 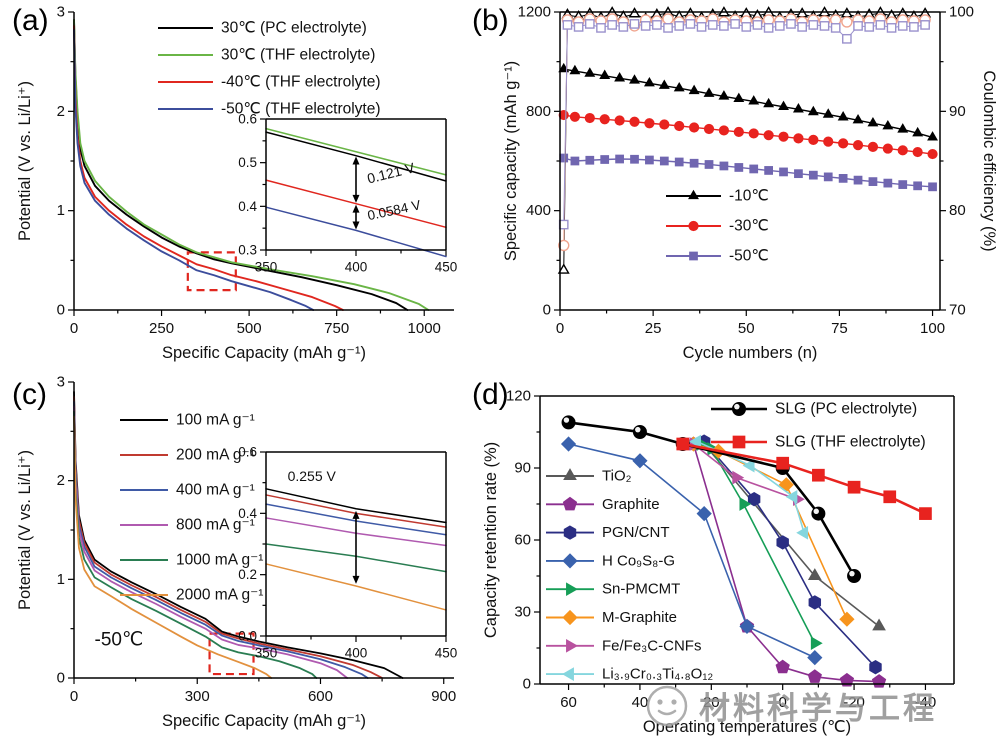 What do you see at coordinates (791, 705) in the screenshot?
I see `watermark: 材料科学与工程` at bounding box center [791, 705].